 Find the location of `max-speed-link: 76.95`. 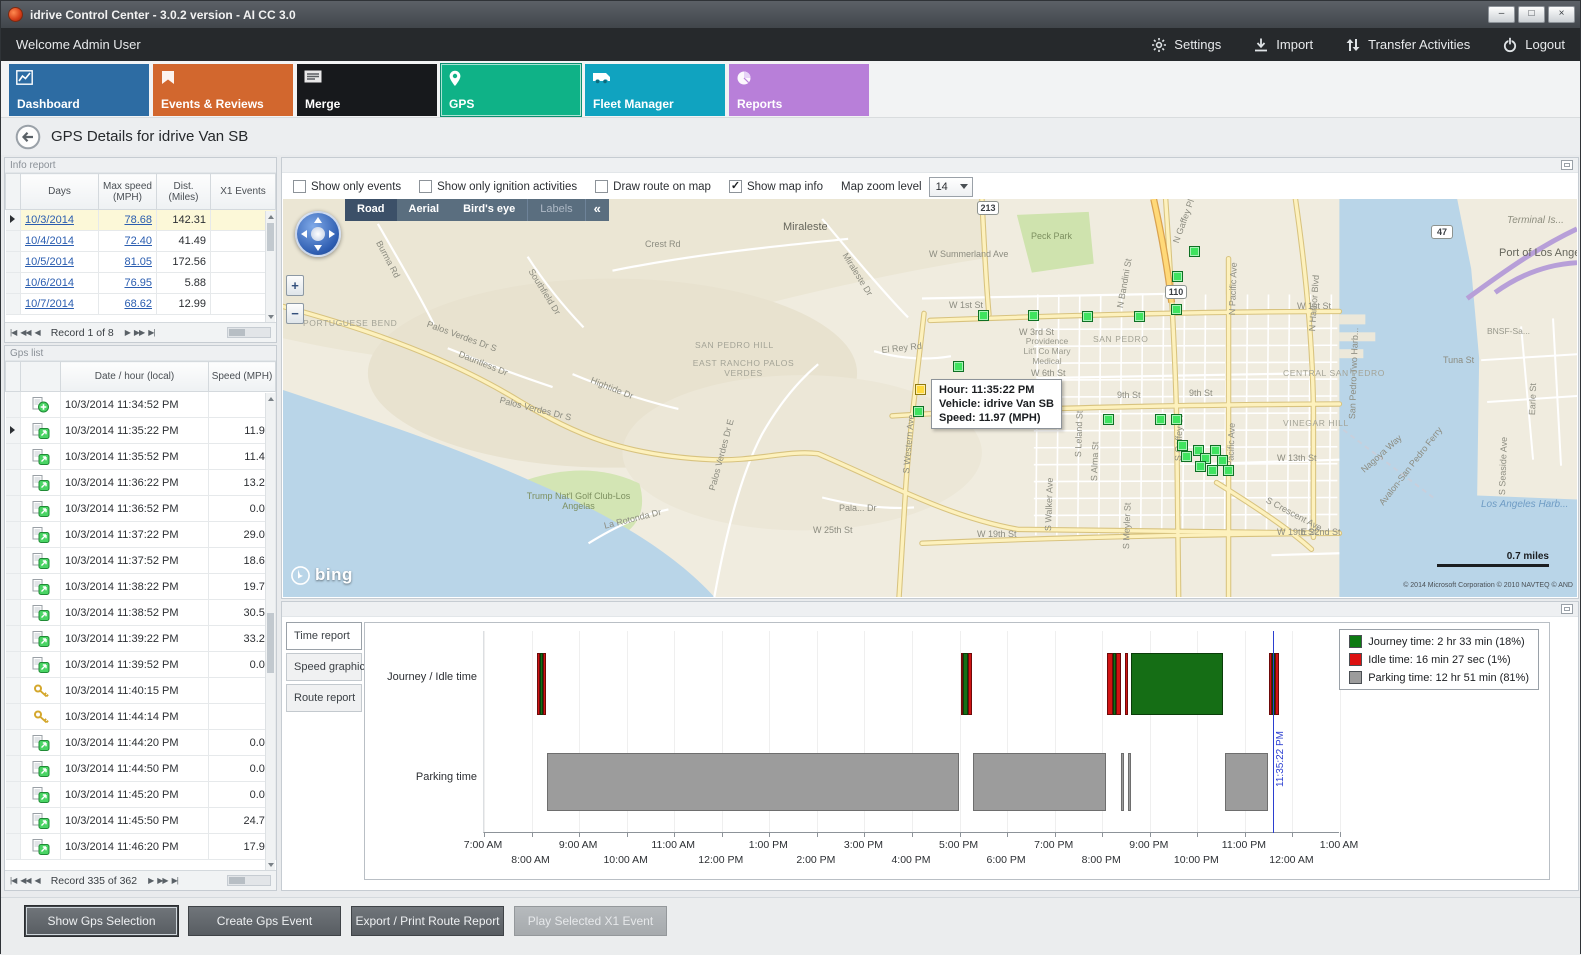

max-speed-link: 76.95 is located at coordinates (127, 283).